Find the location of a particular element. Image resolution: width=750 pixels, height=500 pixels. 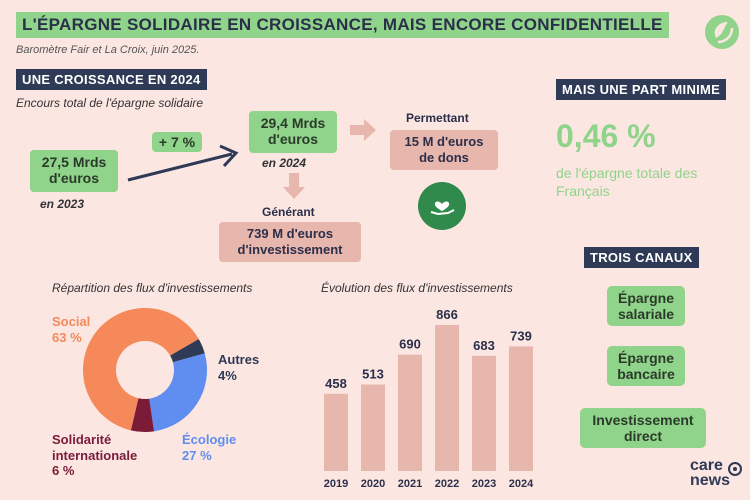

value-2024: 29,4 Mrds d'euros is located at coordinates (293, 132).